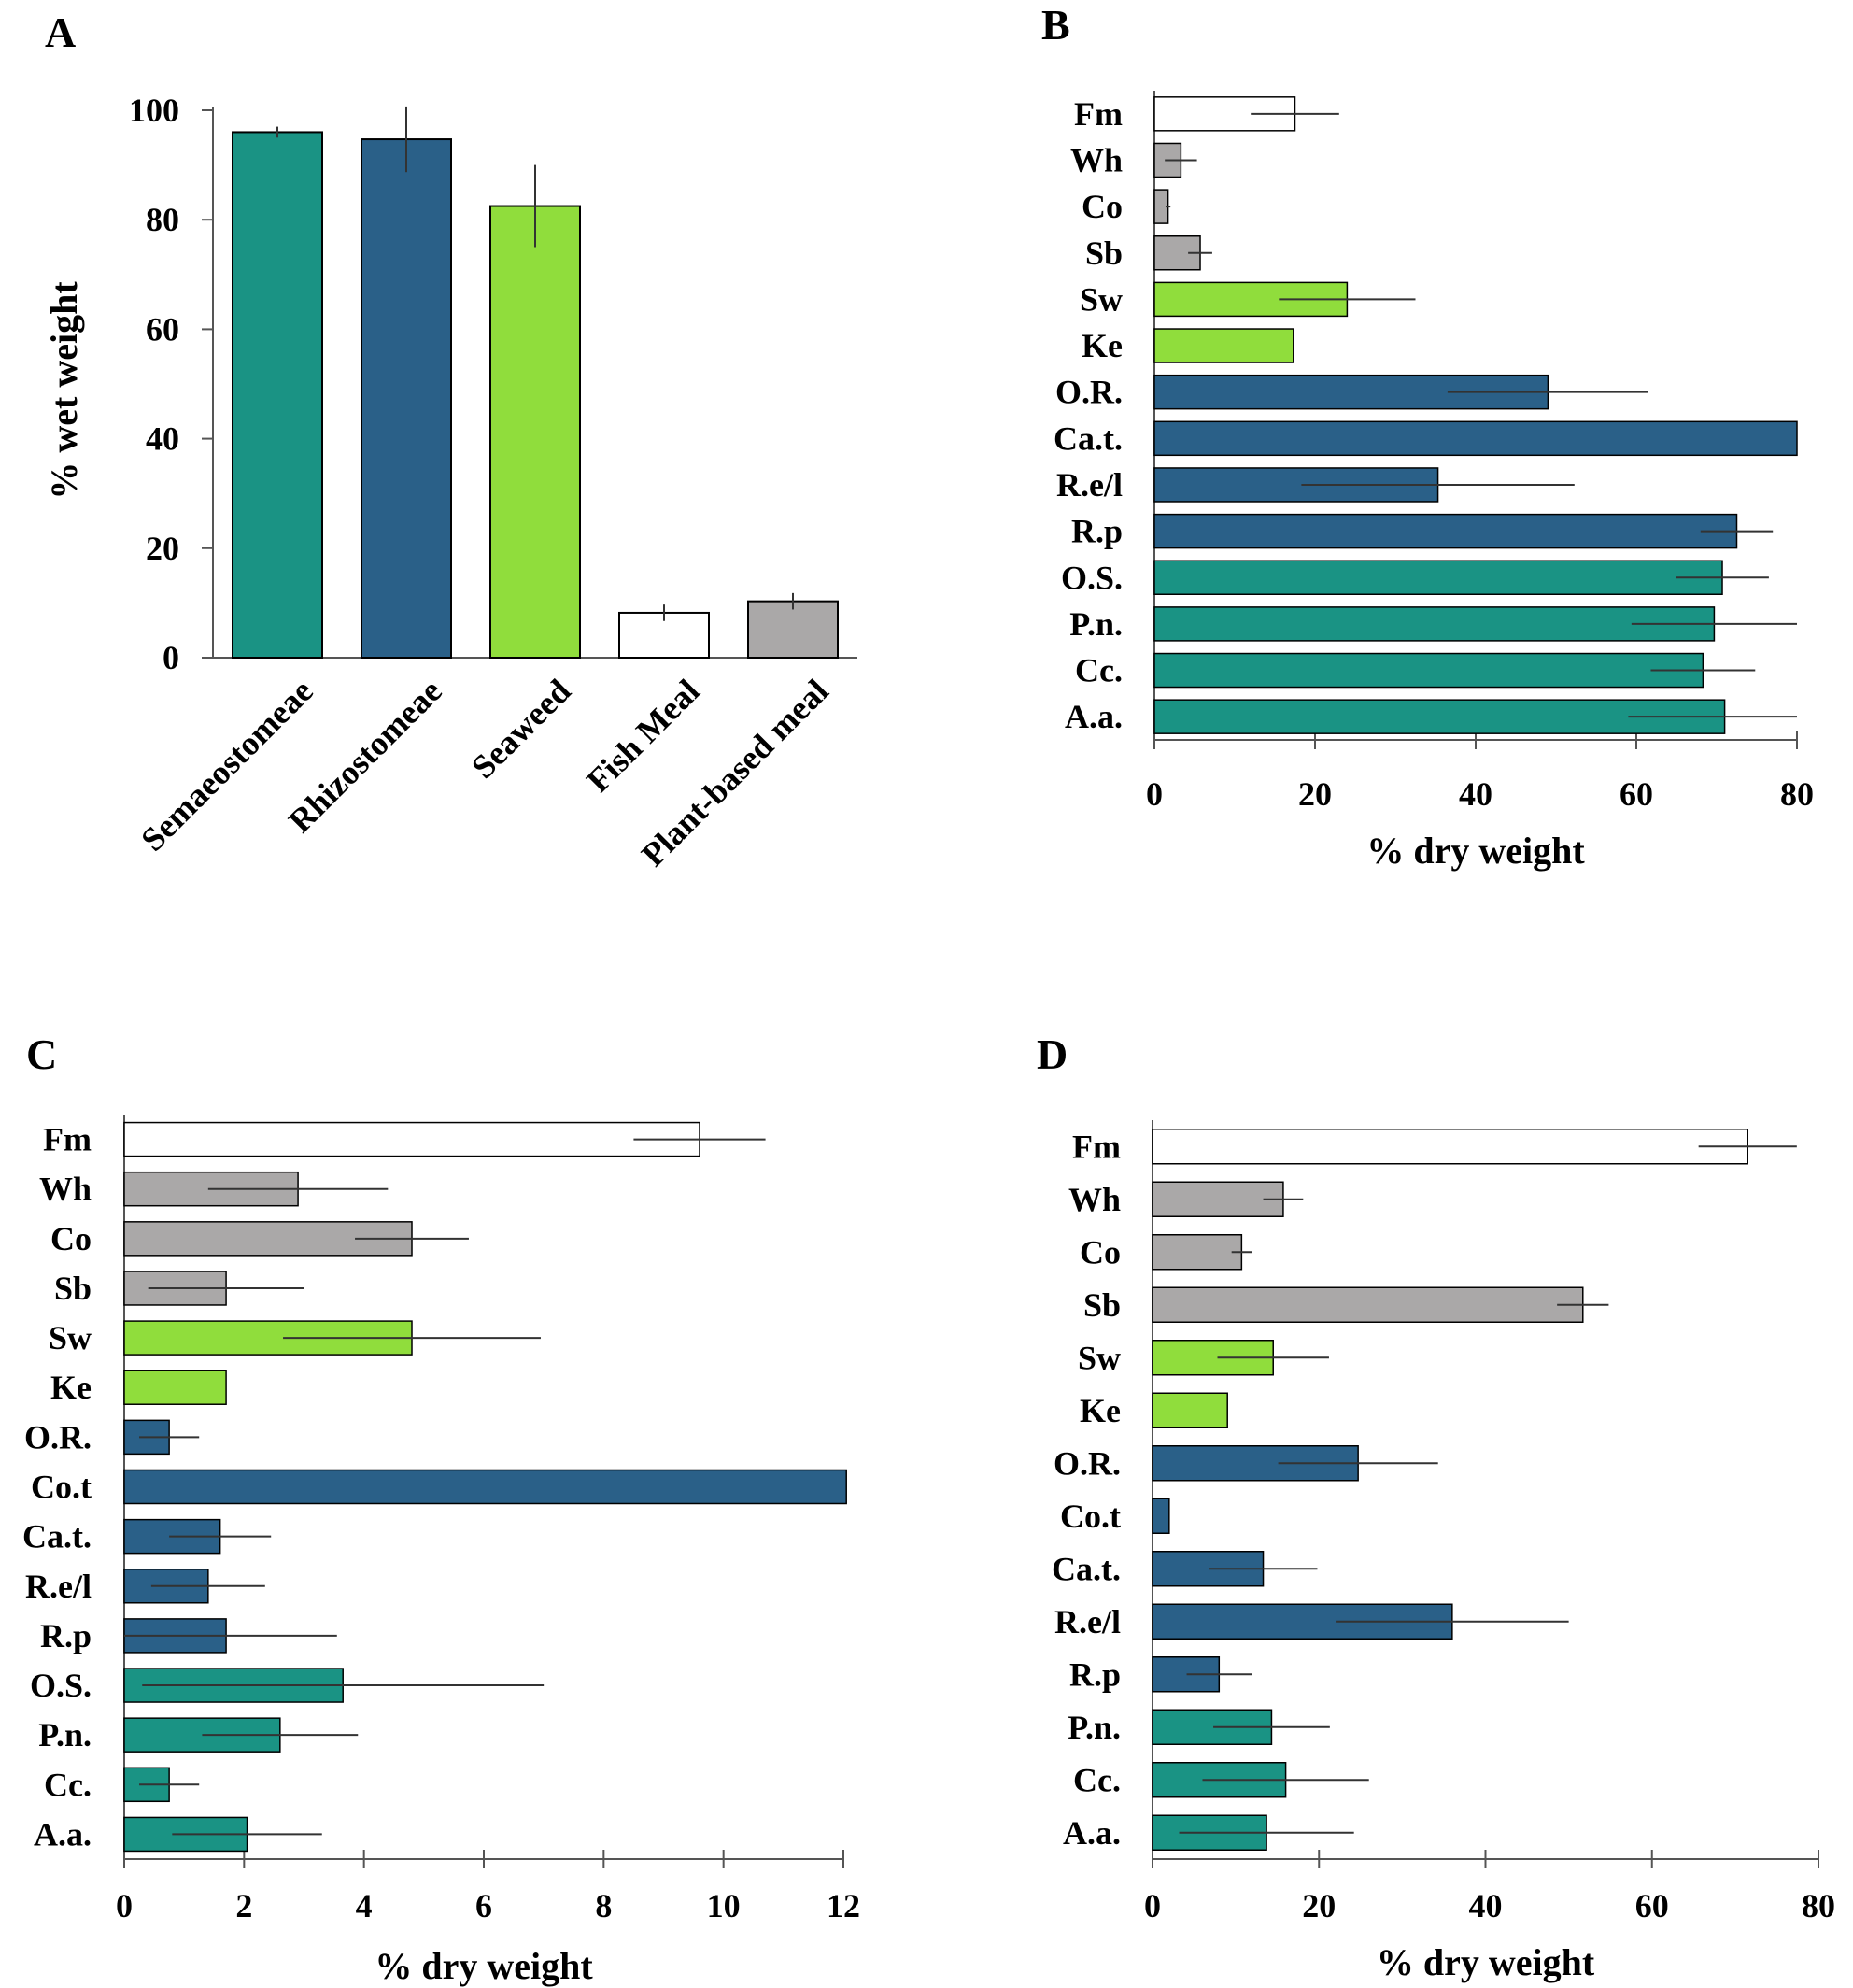 This screenshot has height=1988, width=1853. What do you see at coordinates (843, 1905) in the screenshot?
I see `x-tick-label: 12` at bounding box center [843, 1905].